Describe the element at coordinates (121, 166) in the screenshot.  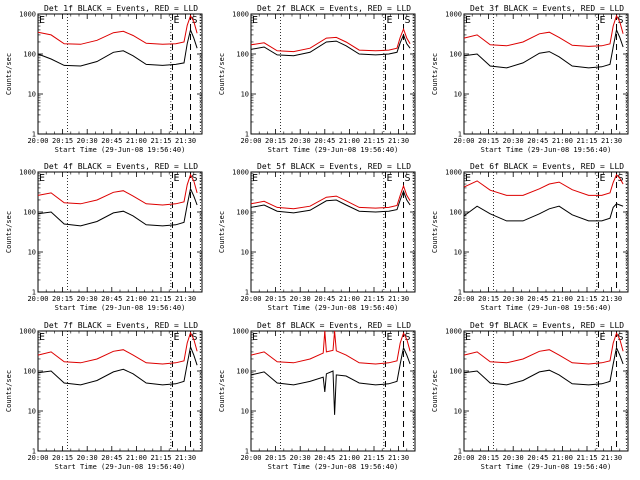
I see `panel-title: Det 4f BLACK = Events, RED = LLD` at that location.